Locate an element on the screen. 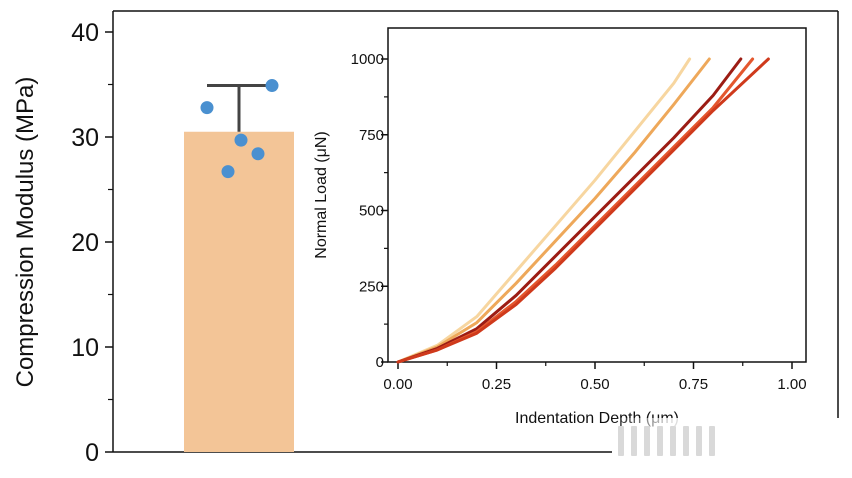  inset-y-axis-label: Normal Load (μN) is located at coordinates (321, 194).